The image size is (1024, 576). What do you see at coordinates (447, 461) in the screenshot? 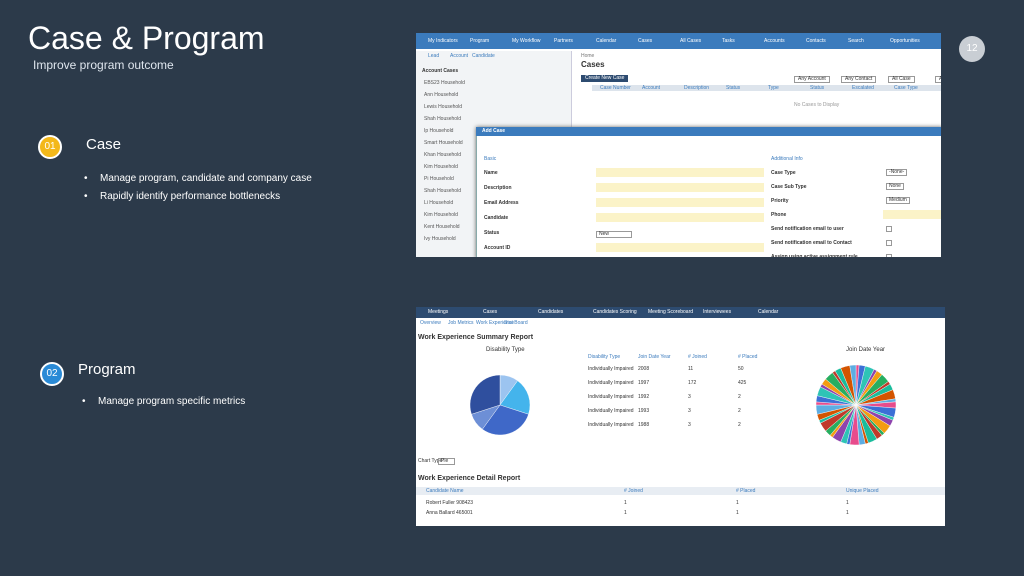
I see `chart-type-select: Pie` at bounding box center [447, 461].